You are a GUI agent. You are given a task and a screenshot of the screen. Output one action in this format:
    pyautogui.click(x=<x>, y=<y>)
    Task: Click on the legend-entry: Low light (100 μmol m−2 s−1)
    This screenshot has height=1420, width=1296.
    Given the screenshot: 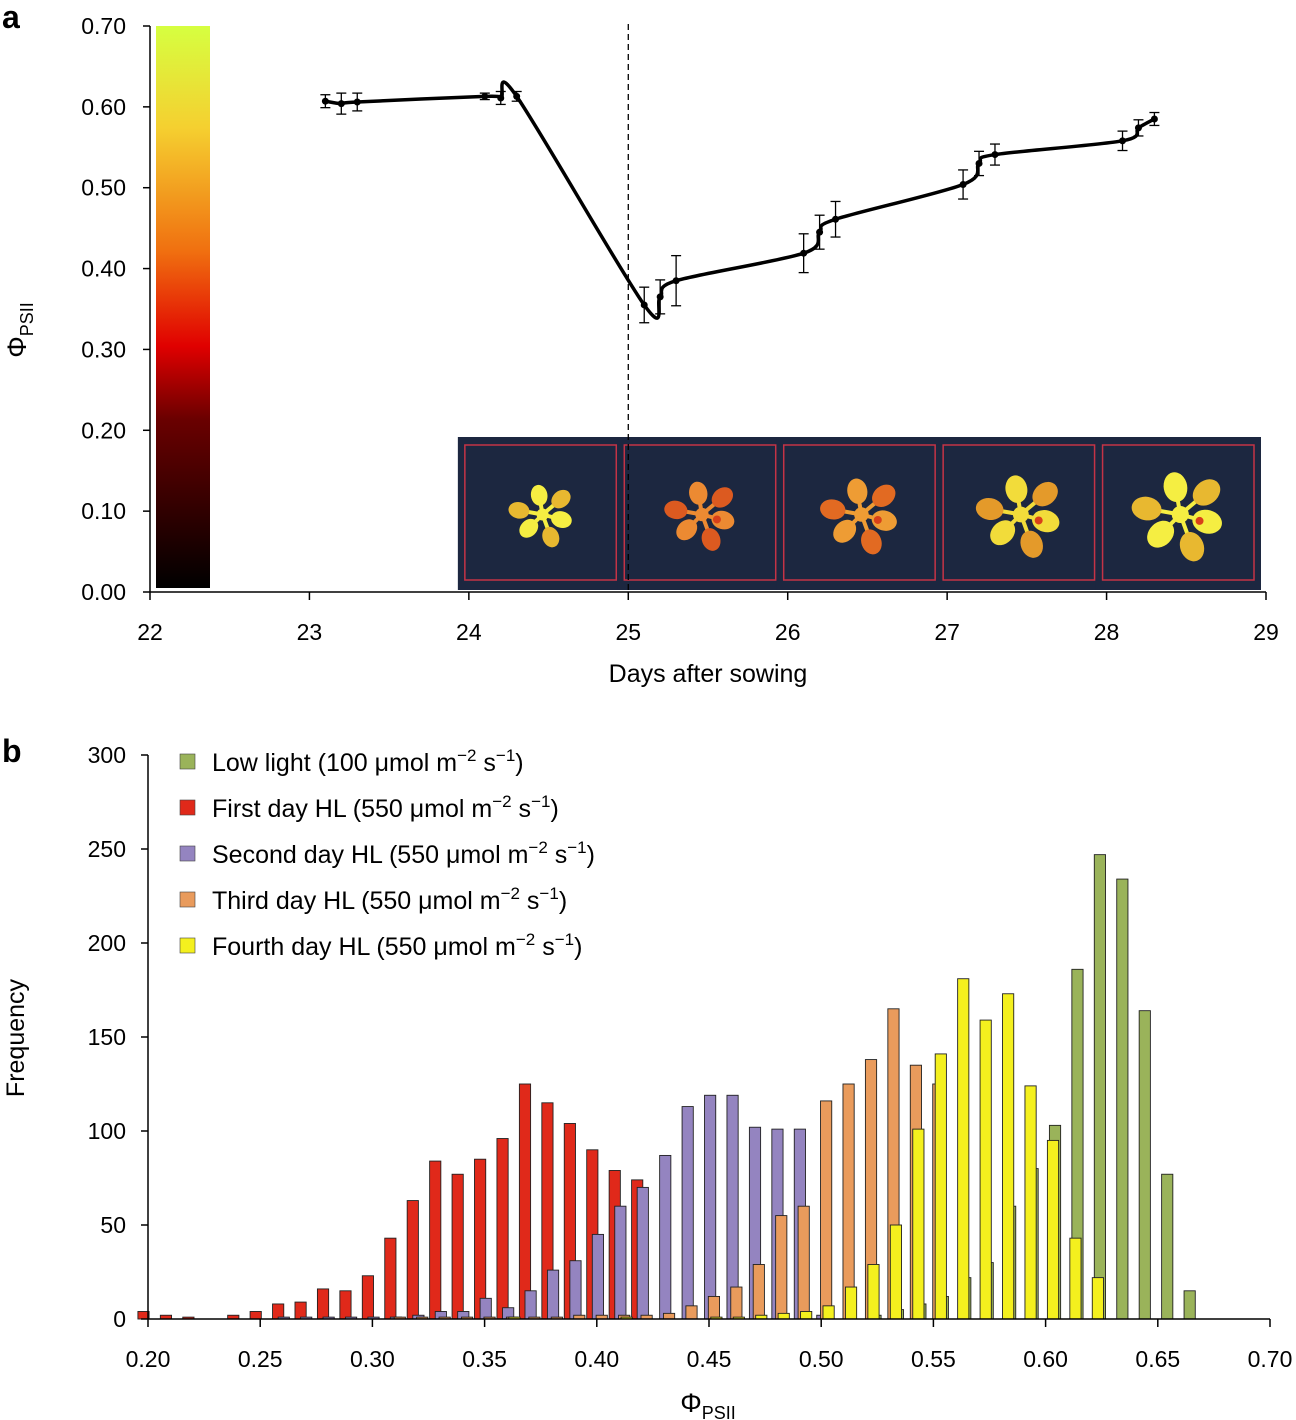 What is the action you would take?
    pyautogui.click(x=351, y=761)
    